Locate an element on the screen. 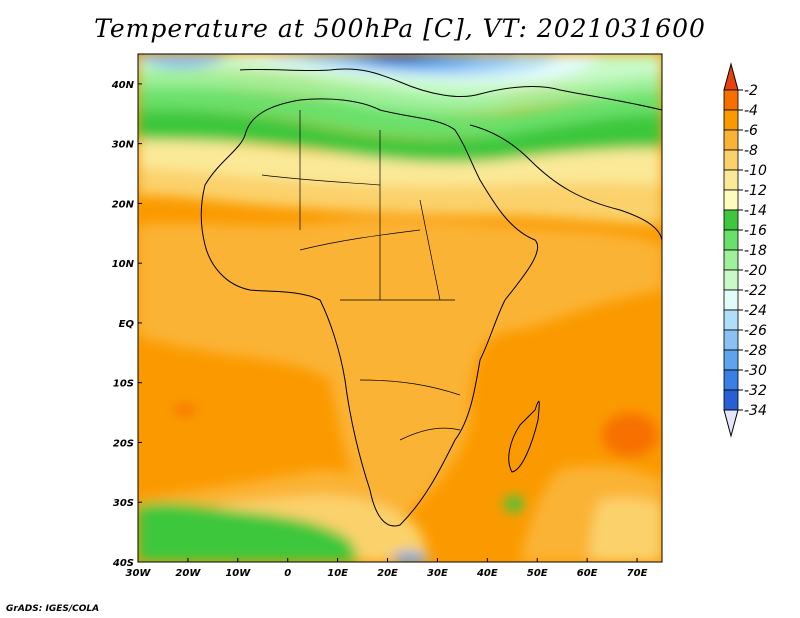 This screenshot has height=618, width=800. field-region-se-minus10 is located at coordinates (626, 529).